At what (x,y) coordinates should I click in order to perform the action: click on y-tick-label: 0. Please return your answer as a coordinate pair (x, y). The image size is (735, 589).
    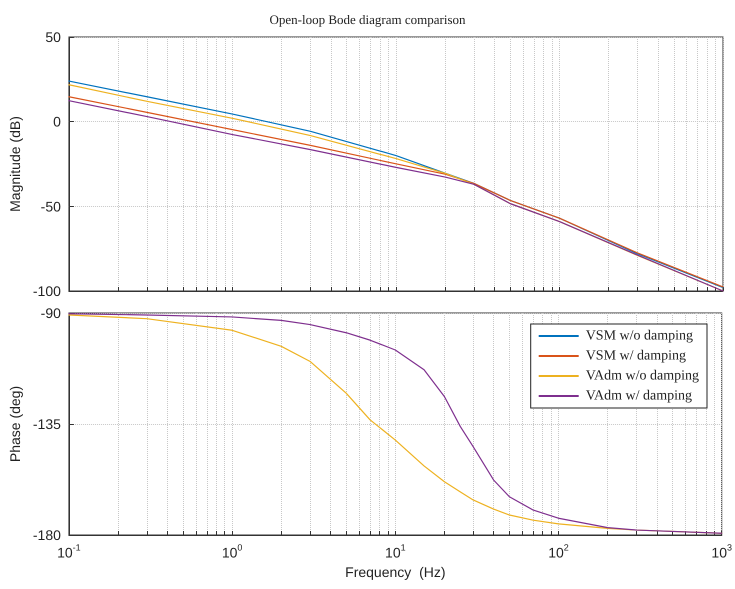
    Looking at the image, I should click on (57, 122).